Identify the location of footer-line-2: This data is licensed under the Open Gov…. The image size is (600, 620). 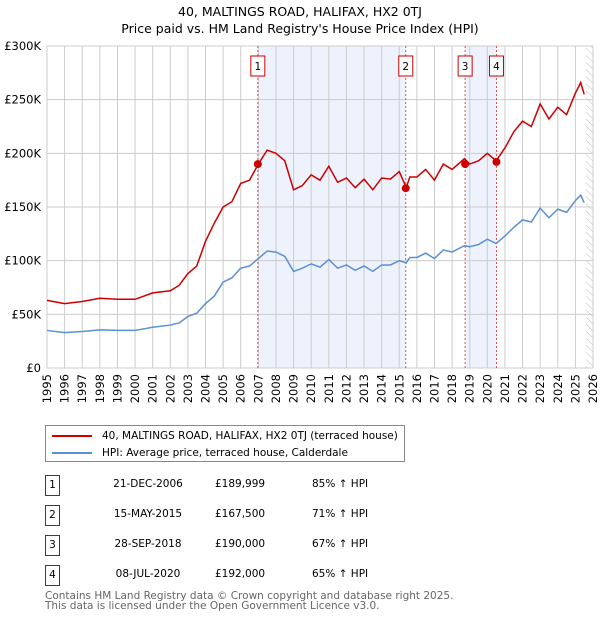
(212, 606).